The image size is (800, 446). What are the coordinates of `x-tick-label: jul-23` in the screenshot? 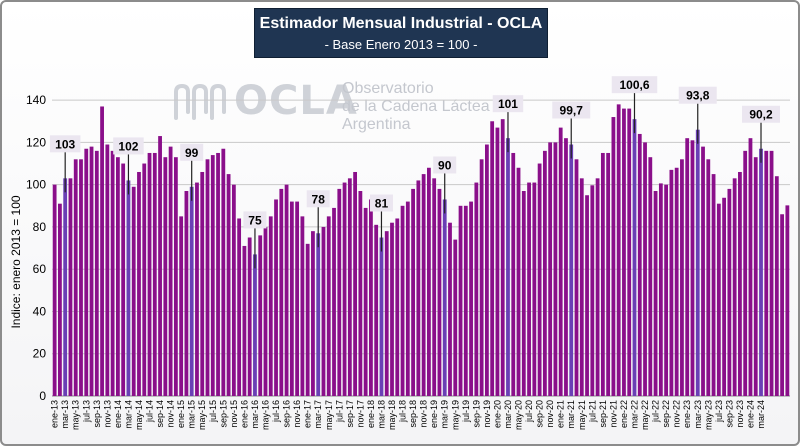 It's located at (719, 411).